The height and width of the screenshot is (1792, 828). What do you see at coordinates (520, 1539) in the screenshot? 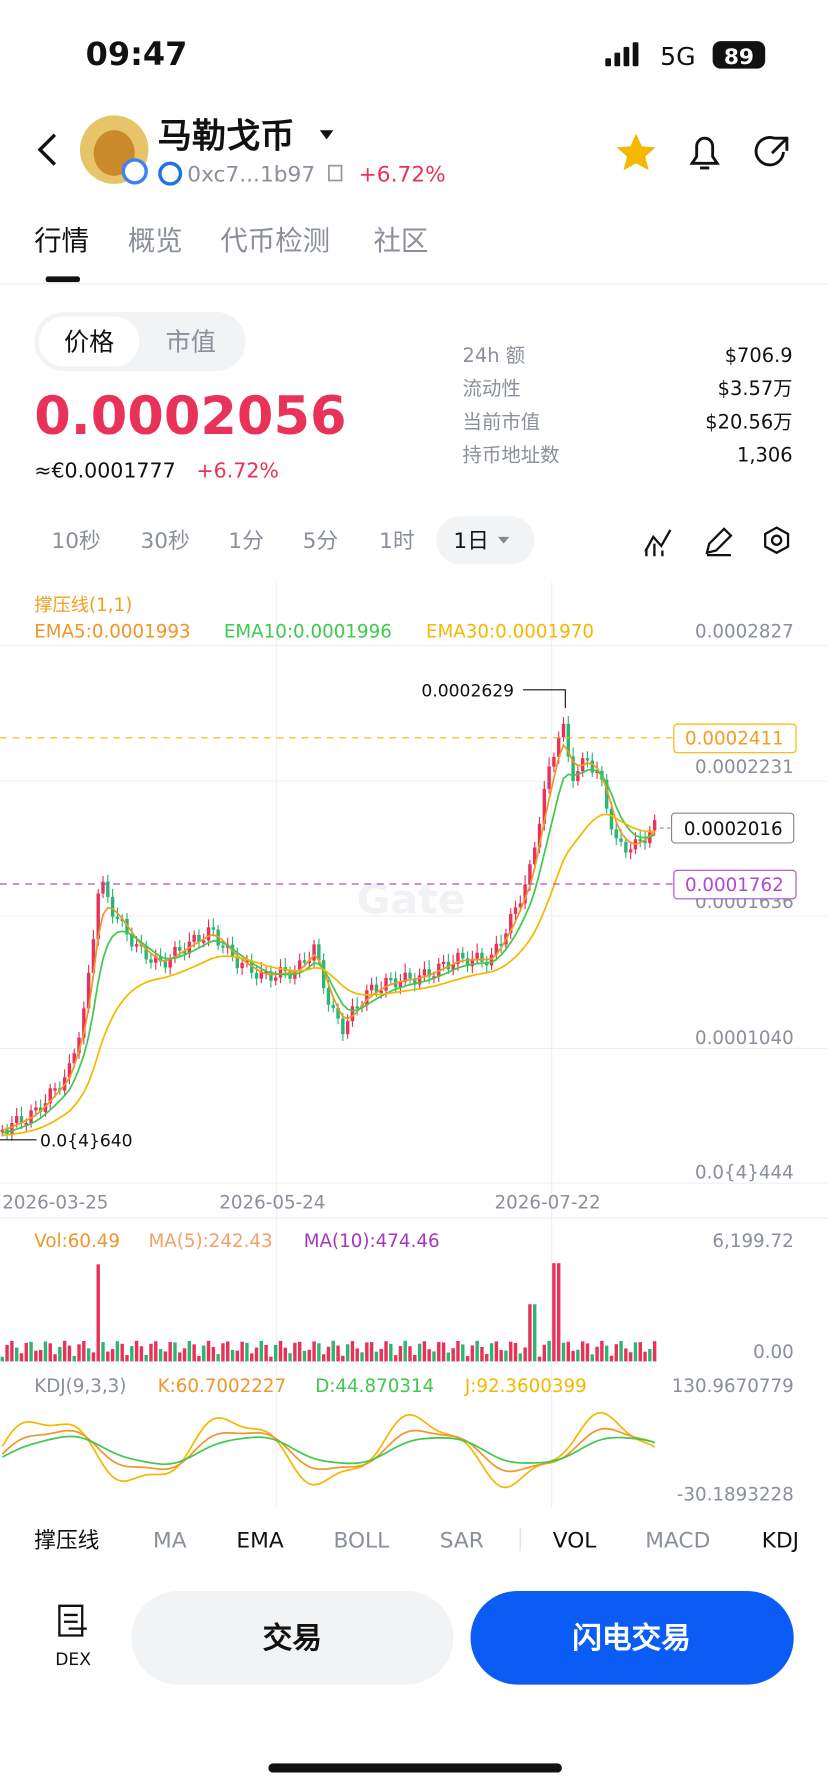
I see `tab-separator` at bounding box center [520, 1539].